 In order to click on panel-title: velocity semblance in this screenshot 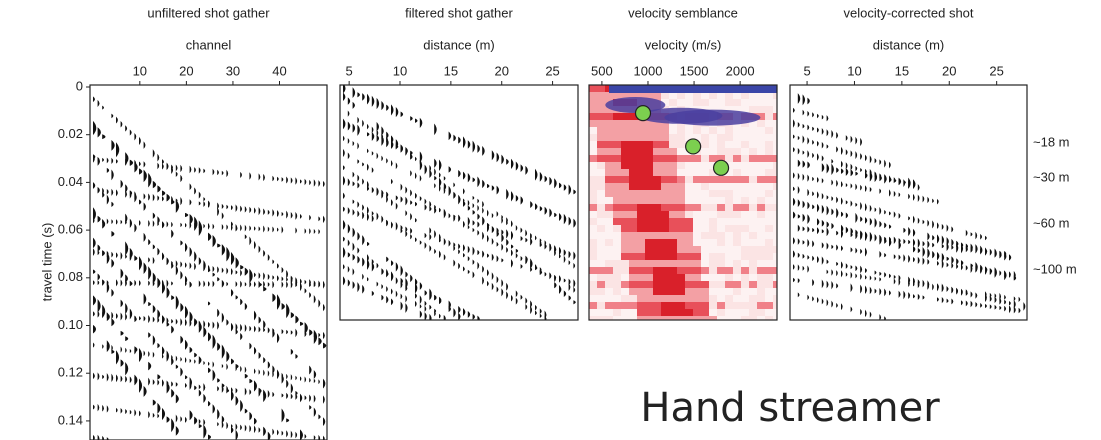, I will do `click(683, 12)`.